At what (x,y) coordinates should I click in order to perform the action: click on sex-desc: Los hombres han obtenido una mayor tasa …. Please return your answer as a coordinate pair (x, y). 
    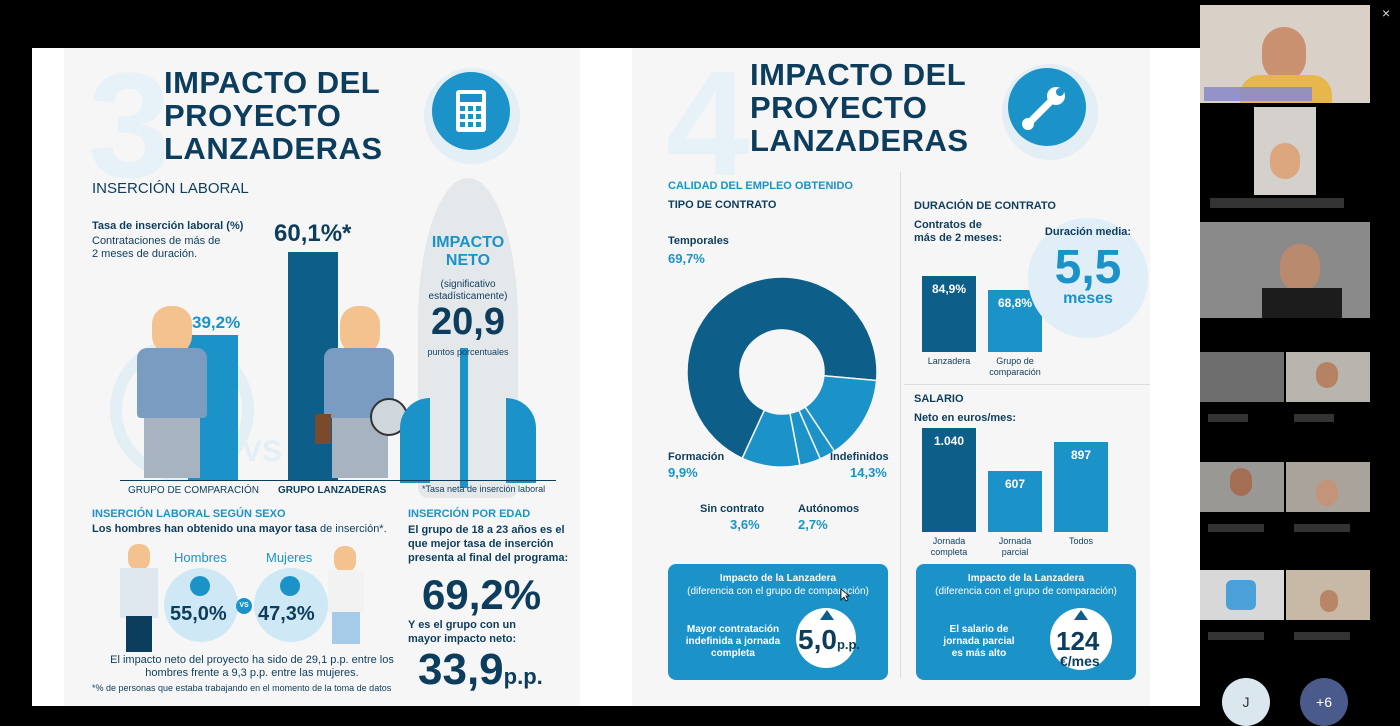
    Looking at the image, I should click on (239, 529).